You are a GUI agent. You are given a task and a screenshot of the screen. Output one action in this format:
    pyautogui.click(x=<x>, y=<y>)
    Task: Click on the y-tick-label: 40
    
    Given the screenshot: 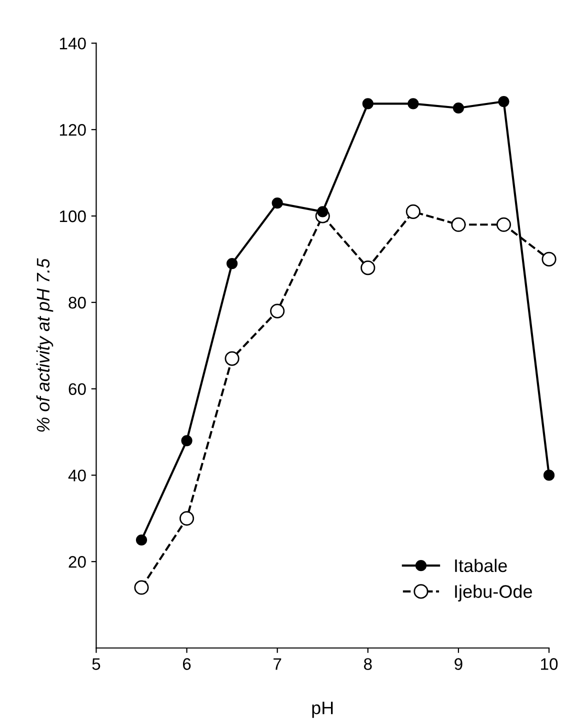 What is the action you would take?
    pyautogui.click(x=77, y=476)
    